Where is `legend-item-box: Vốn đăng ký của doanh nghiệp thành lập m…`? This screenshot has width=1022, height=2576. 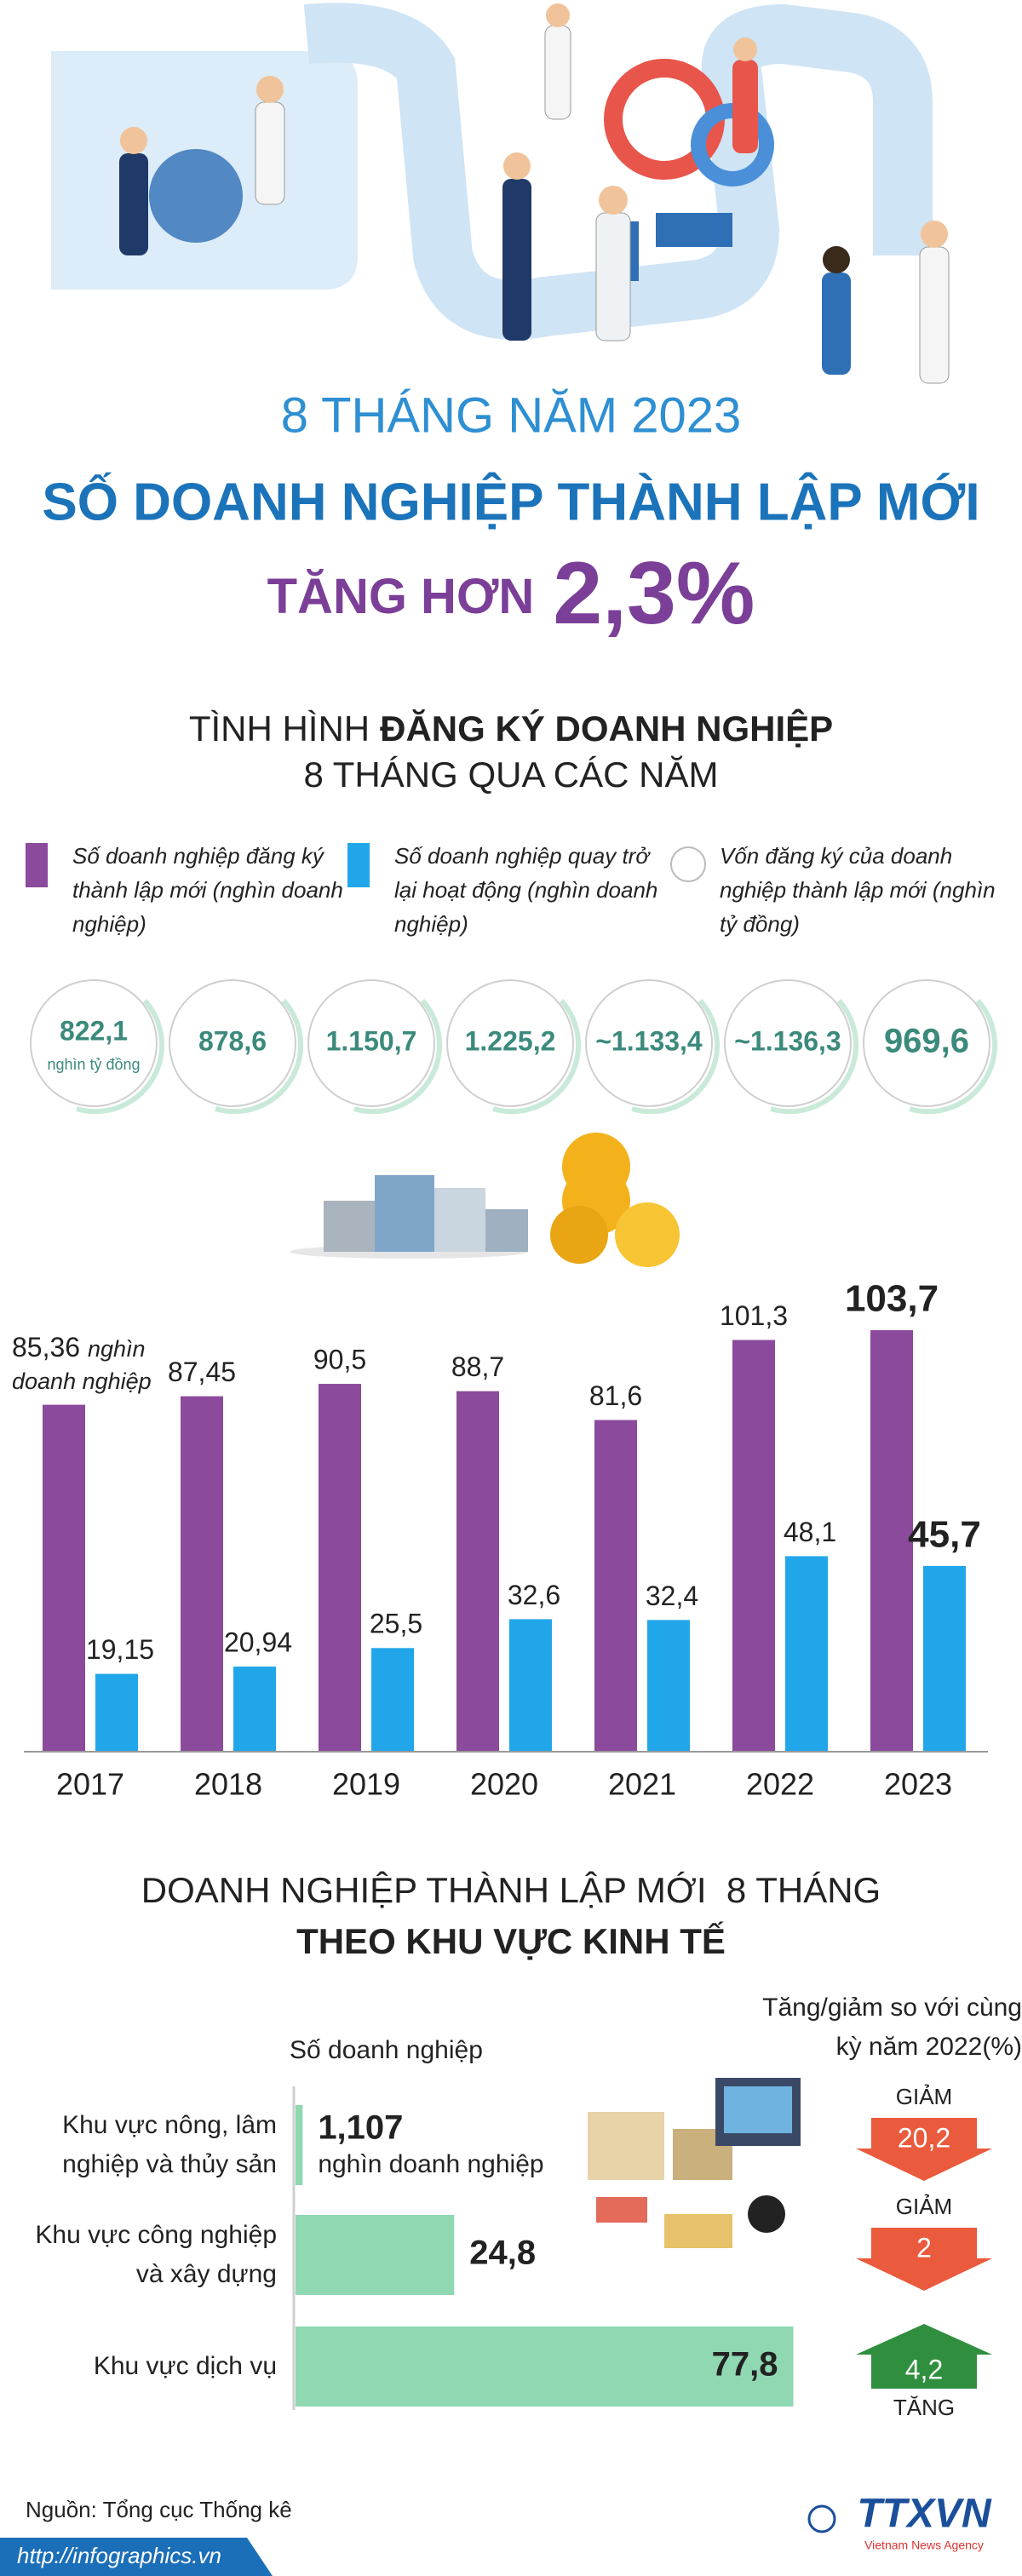
legend-item-box: Vốn đăng ký của doanh nghiệp thành lập m… is located at coordinates (860, 890).